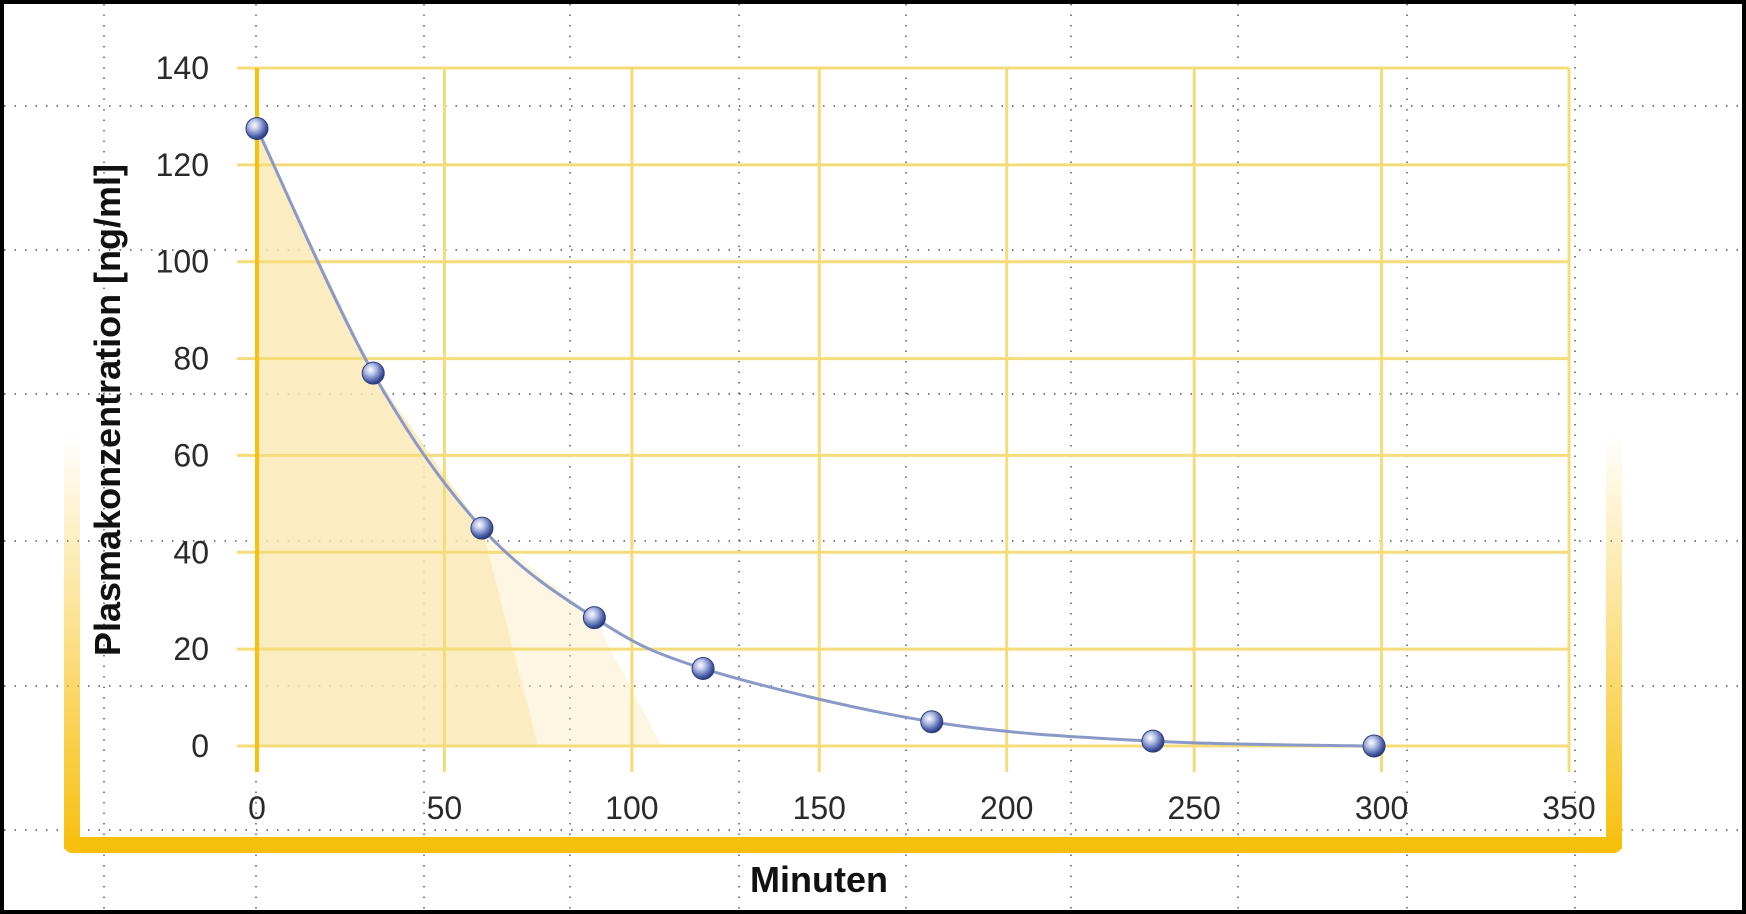 The height and width of the screenshot is (914, 1746). Describe the element at coordinates (182, 68) in the screenshot. I see `y-tick-label: 140` at that location.